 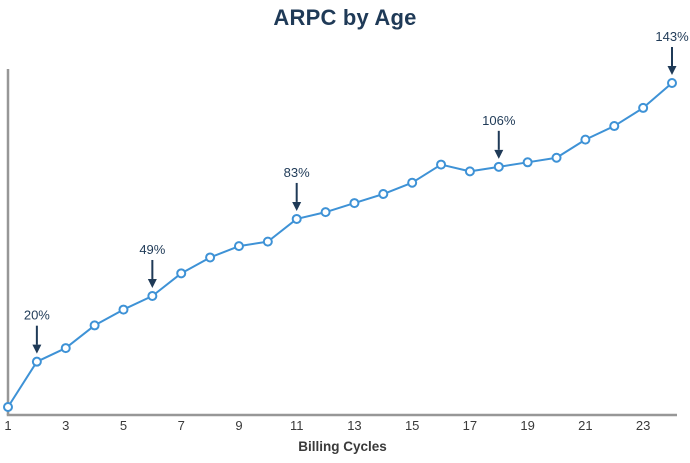 What do you see at coordinates (585, 425) in the screenshot?
I see `x-tick-label: 21` at bounding box center [585, 425].